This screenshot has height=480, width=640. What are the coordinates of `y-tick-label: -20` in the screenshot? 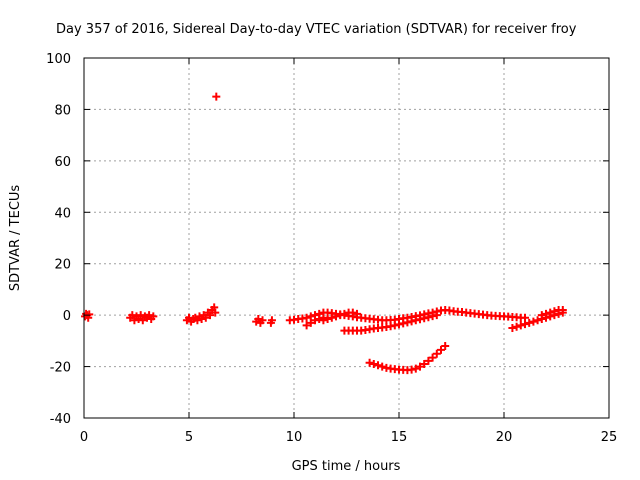 It's located at (60, 368).